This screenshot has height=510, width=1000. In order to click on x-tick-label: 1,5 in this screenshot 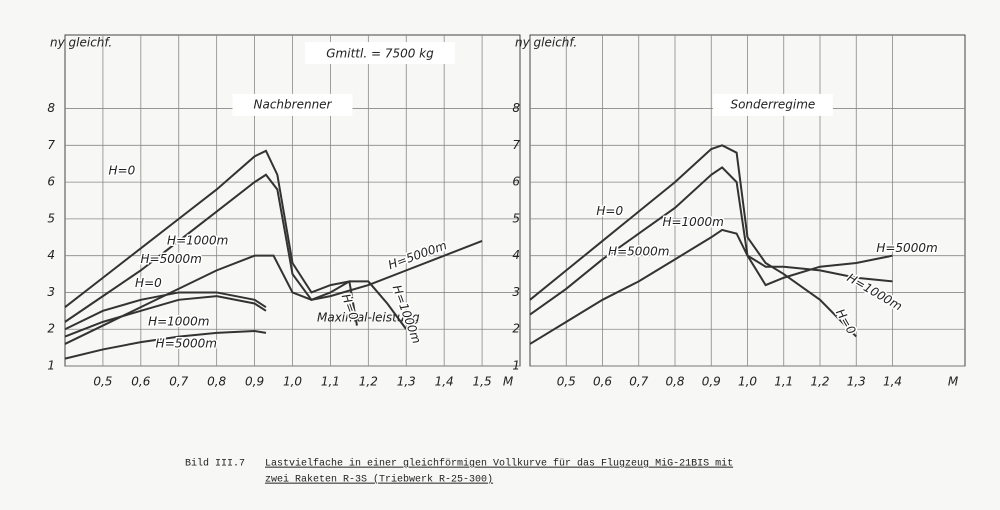, I will do `click(482, 382)`.